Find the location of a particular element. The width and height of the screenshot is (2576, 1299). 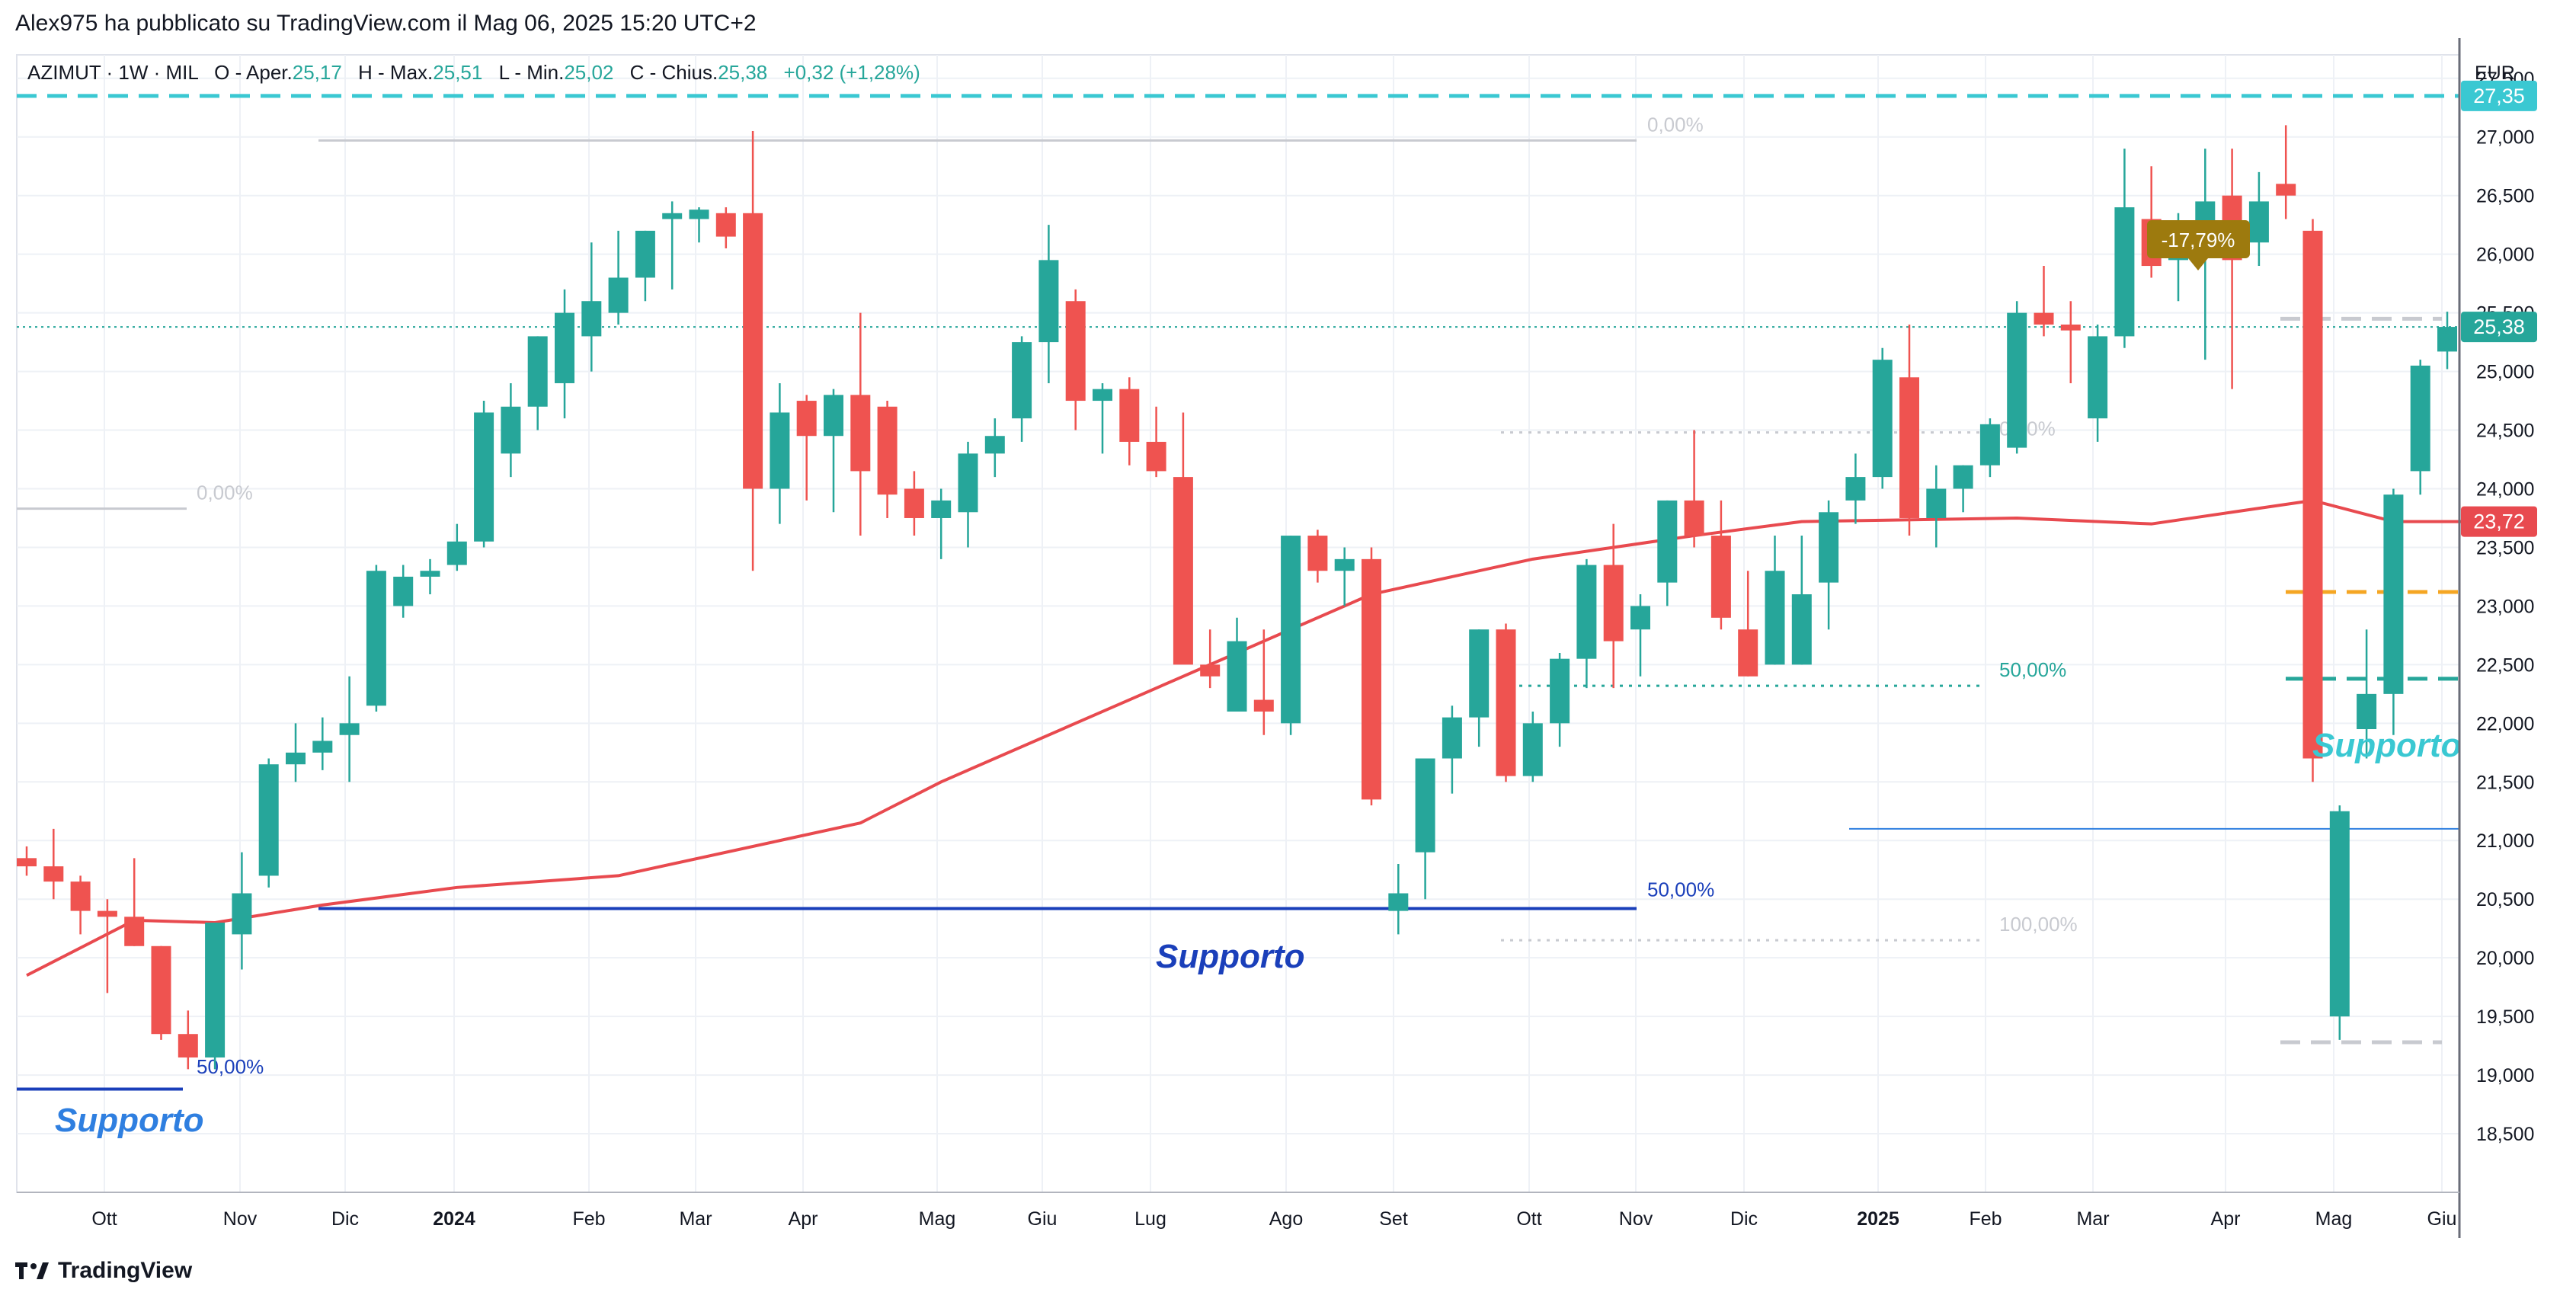

fib-b-0-label: 0,00% is located at coordinates (1675, 124).